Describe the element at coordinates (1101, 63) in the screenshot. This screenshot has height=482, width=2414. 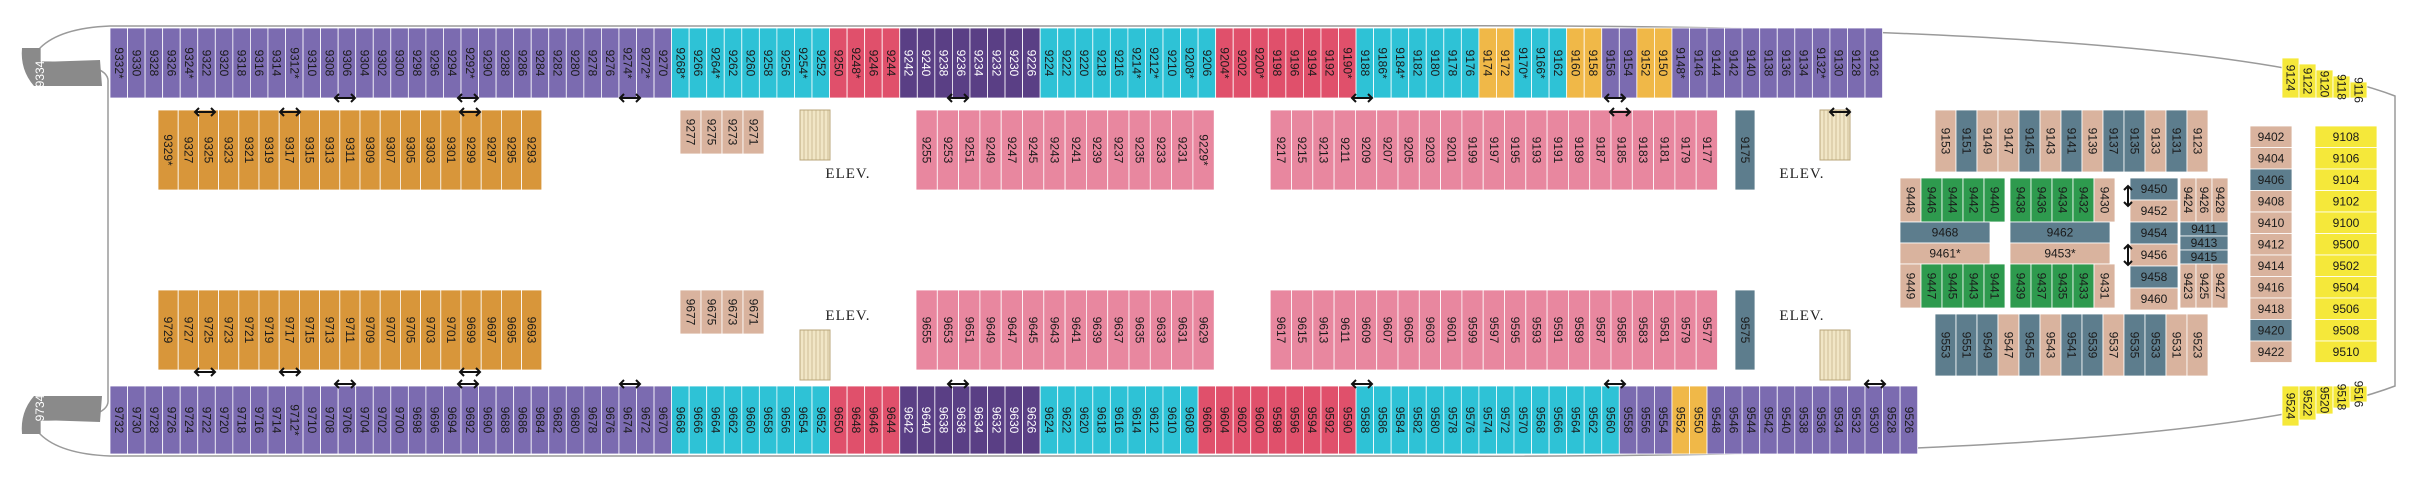
I see `cabin-top-9218: 9218` at that location.